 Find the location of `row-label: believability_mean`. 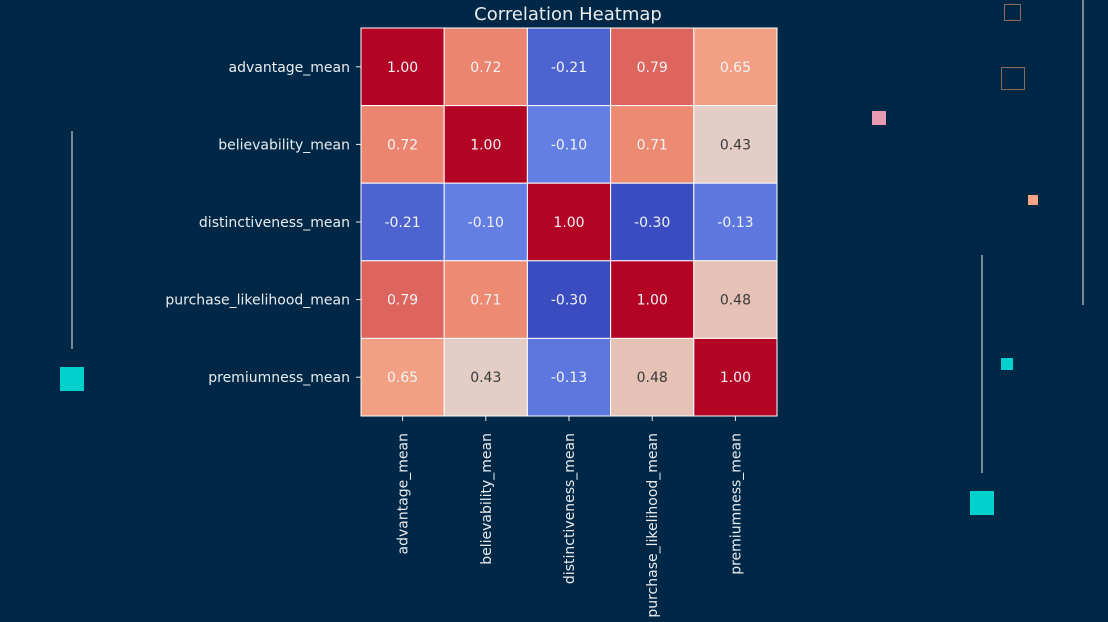

row-label: believability_mean is located at coordinates (284, 145).